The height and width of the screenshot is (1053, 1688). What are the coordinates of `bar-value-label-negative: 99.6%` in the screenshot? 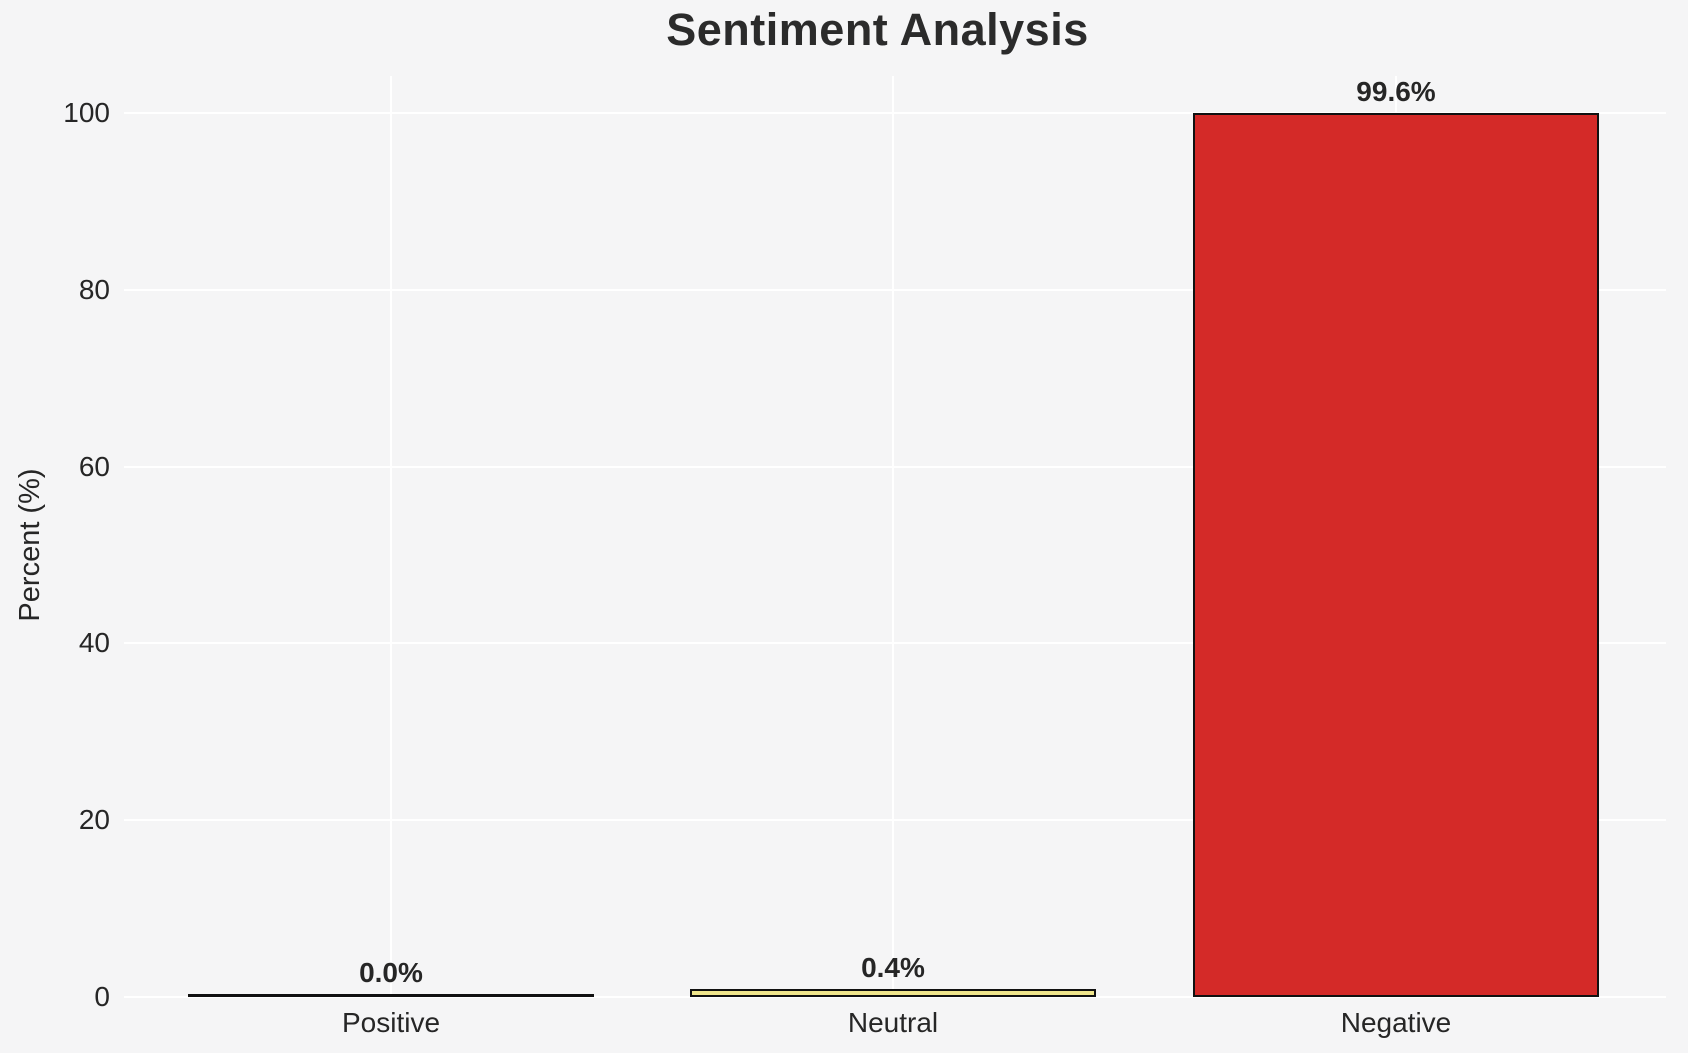 It's located at (1396, 91).